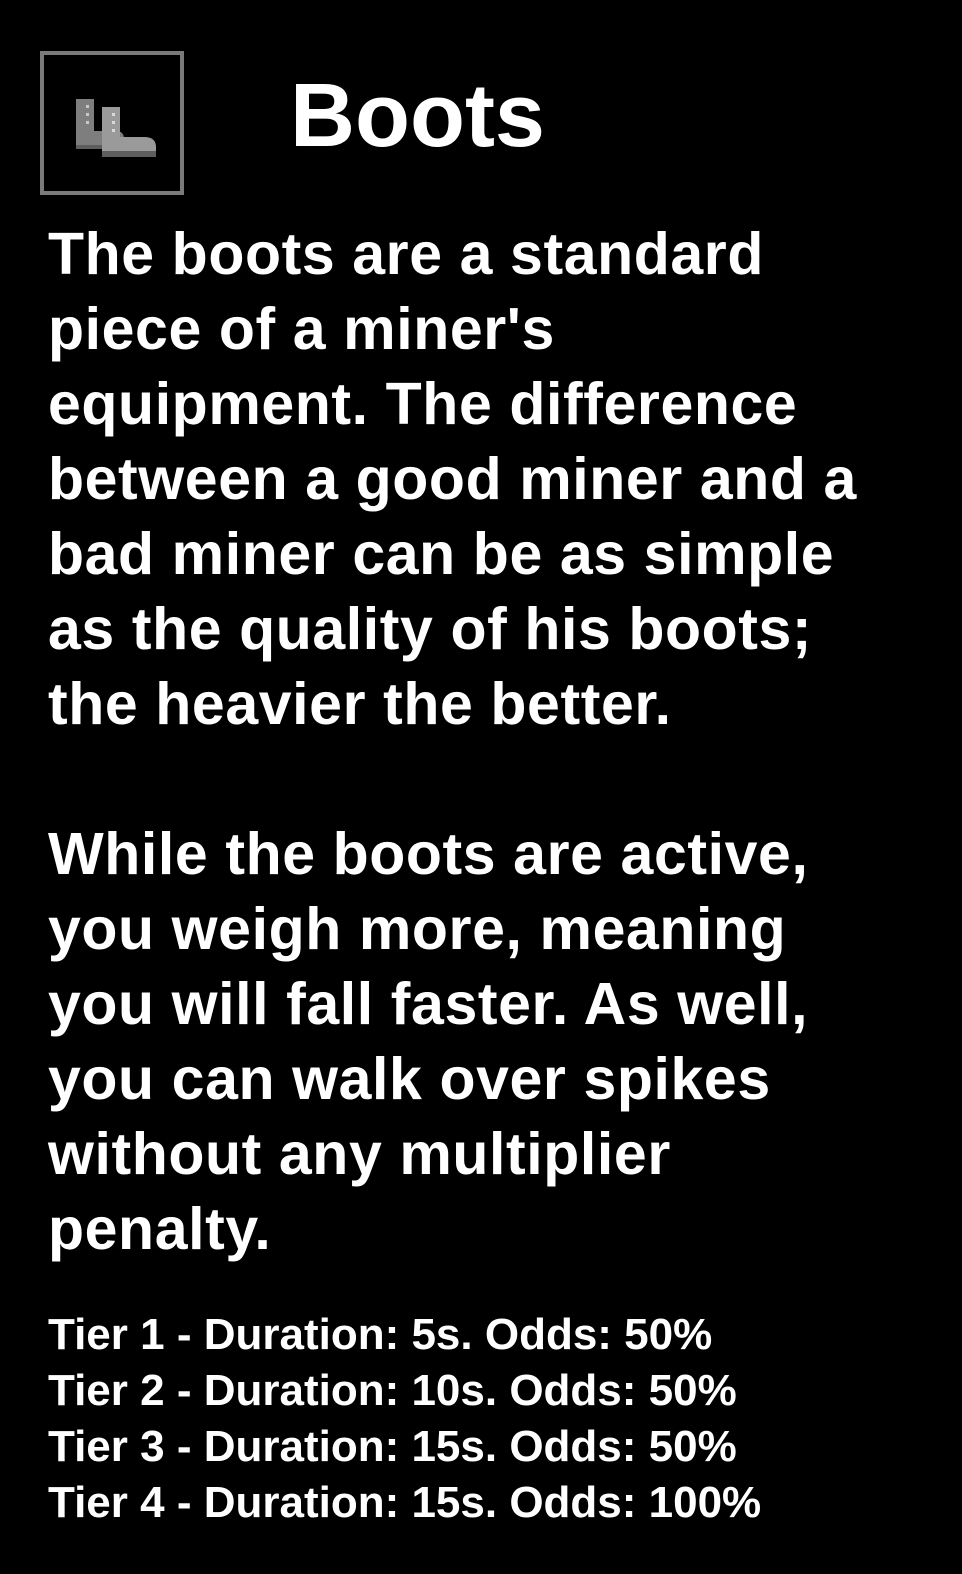 Image resolution: width=962 pixels, height=1574 pixels. Describe the element at coordinates (423, 404) in the screenshot. I see `description-line: equipment. The difference` at that location.